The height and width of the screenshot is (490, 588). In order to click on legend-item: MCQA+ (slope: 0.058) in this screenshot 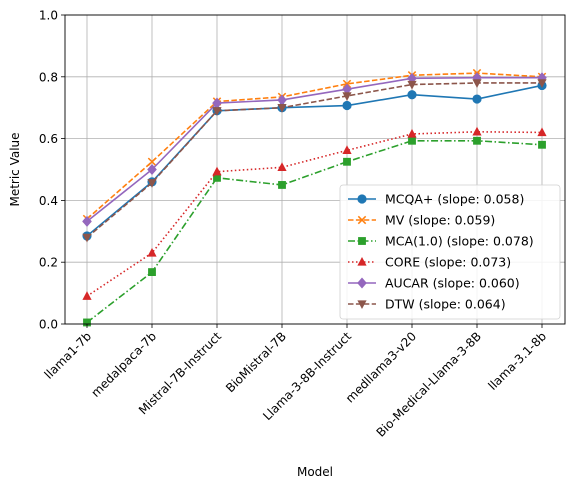, I will do `click(436, 199)`.